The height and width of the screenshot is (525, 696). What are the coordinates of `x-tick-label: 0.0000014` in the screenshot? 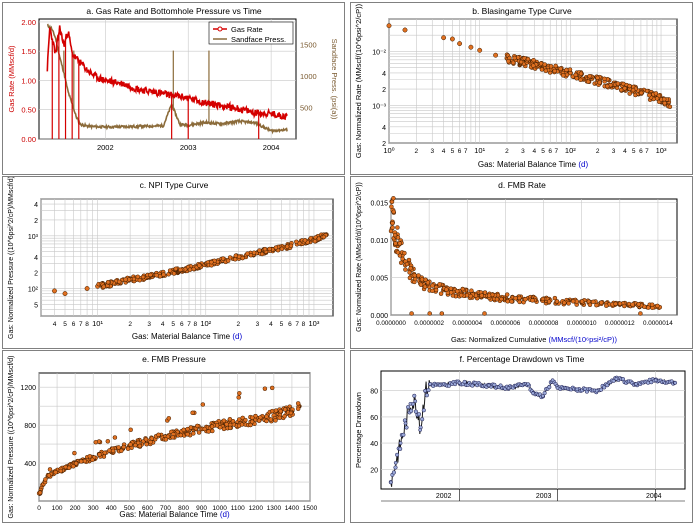 It's located at (658, 323).